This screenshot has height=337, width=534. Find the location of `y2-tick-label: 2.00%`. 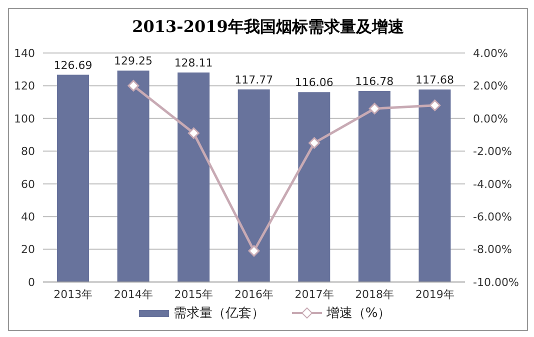

y2-tick-label: 2.00% is located at coordinates (490, 86).